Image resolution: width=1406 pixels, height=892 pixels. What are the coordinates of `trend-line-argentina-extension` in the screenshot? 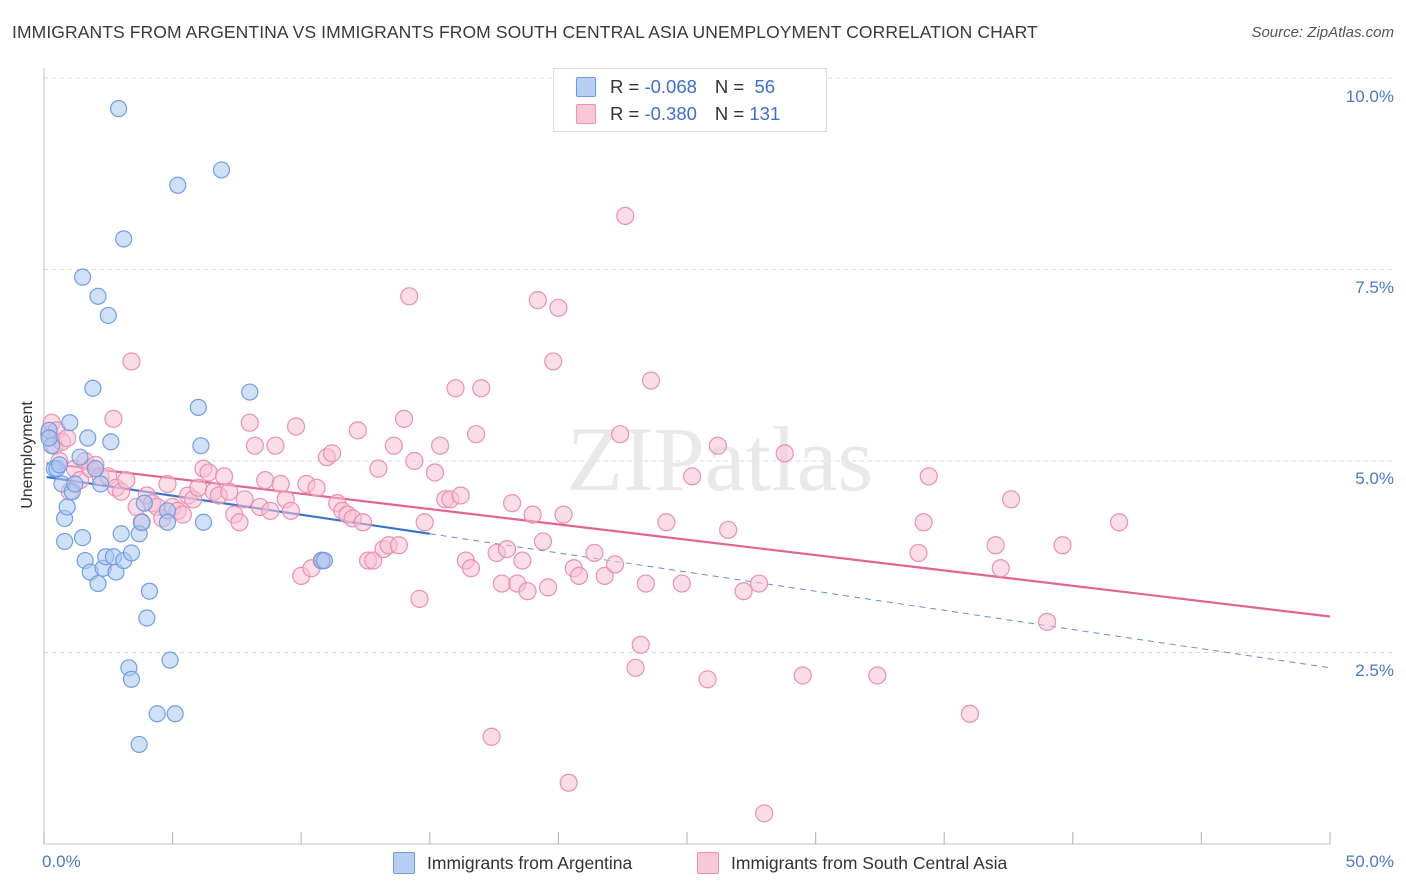 It's located at (880, 601).